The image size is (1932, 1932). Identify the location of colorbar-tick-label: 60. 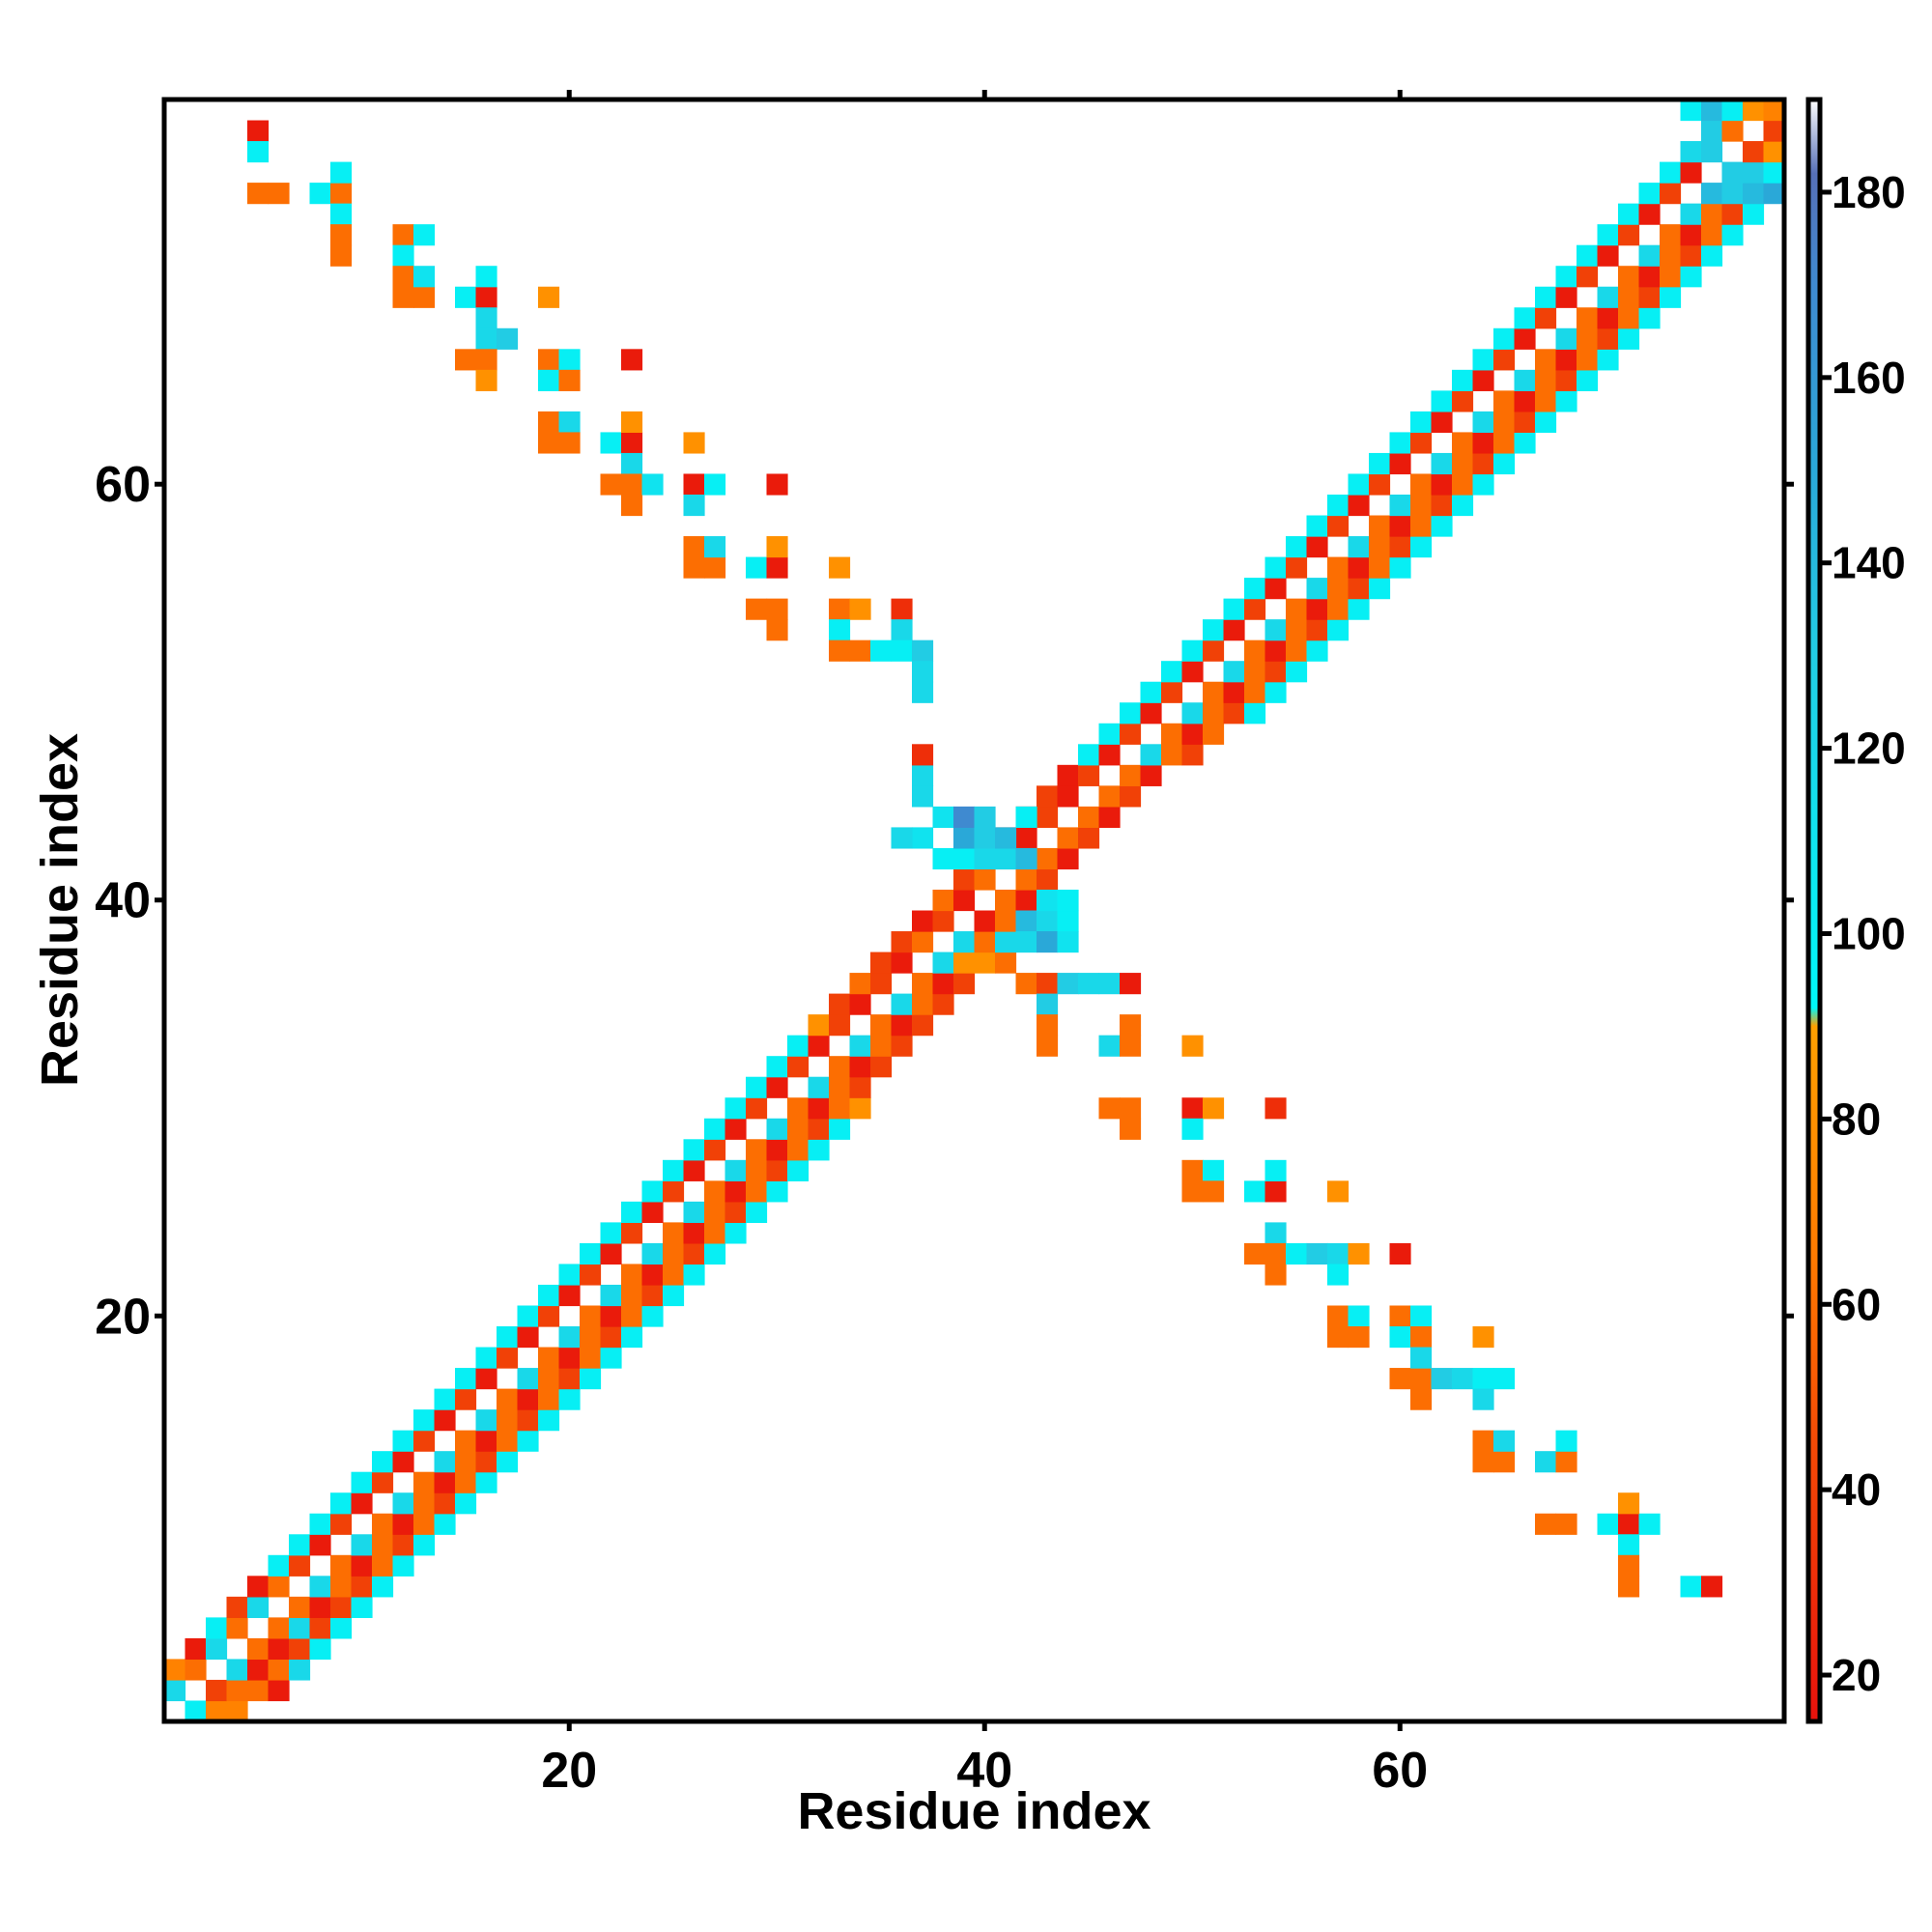
(1856, 1304).